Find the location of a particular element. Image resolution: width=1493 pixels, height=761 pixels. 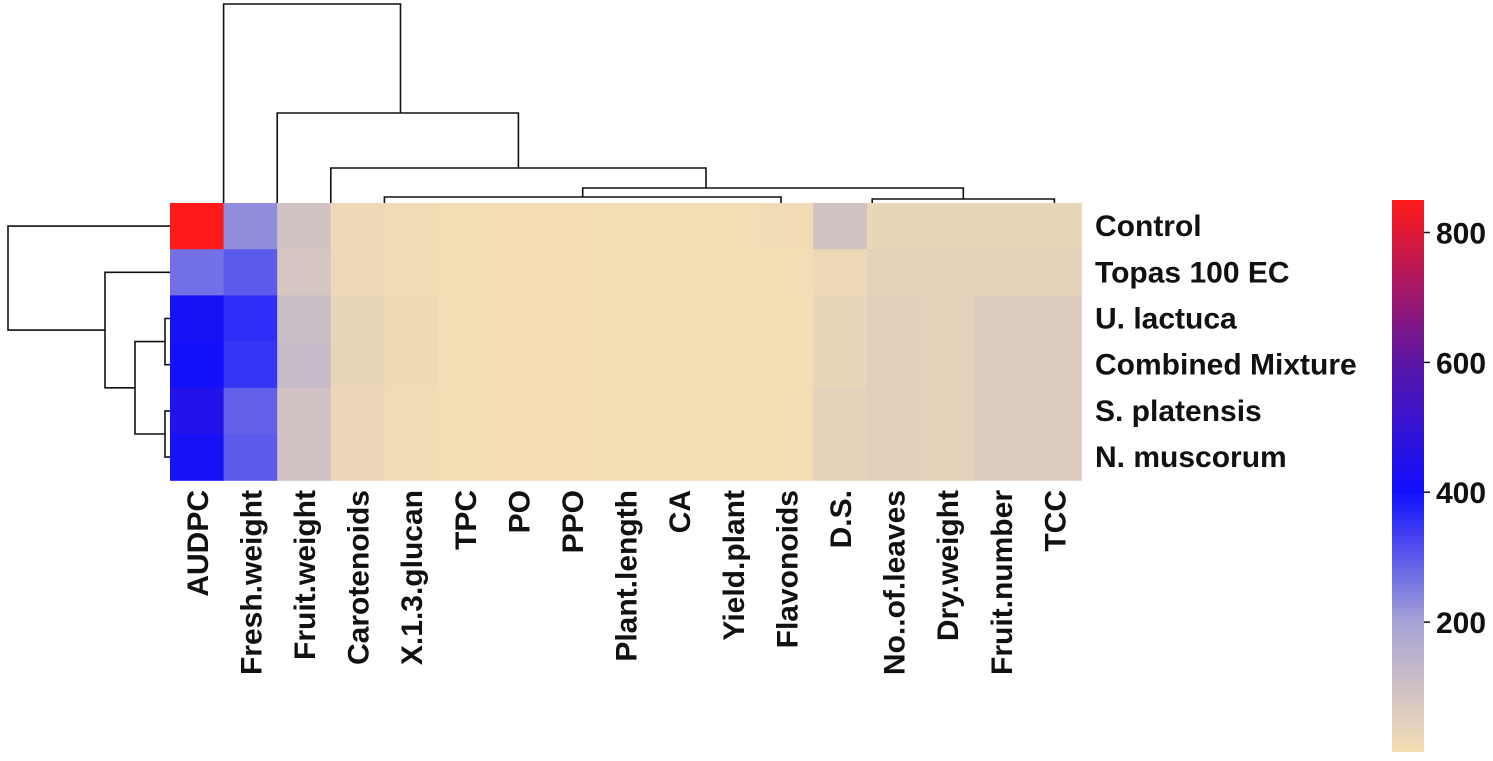

legend-tick-label: 200 is located at coordinates (1461, 623).